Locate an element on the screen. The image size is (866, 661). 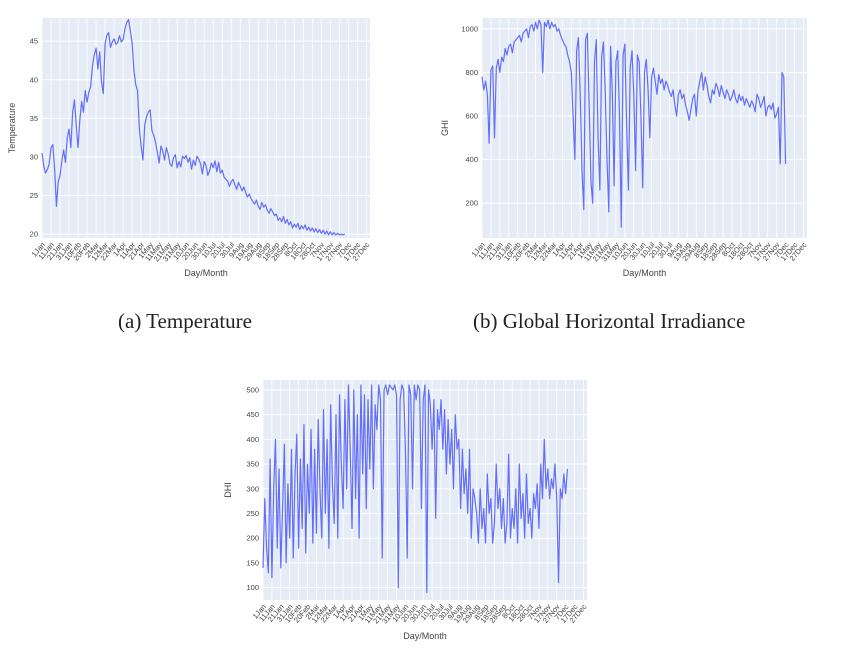
y-tick-label: 600 is located at coordinates (471, 116).